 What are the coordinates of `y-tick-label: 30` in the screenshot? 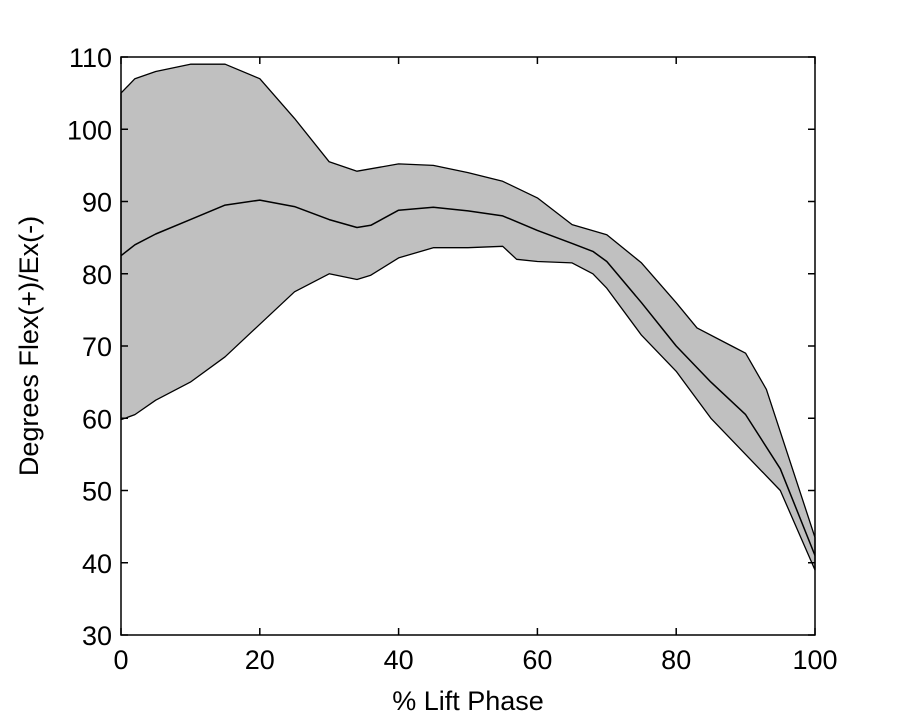 It's located at (97, 636).